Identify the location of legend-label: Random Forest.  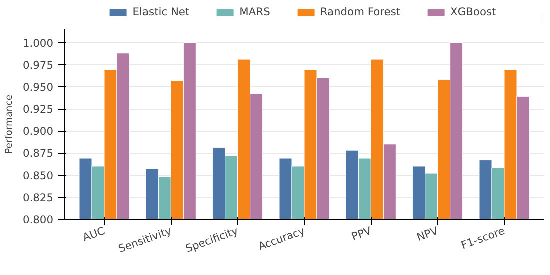
(360, 12).